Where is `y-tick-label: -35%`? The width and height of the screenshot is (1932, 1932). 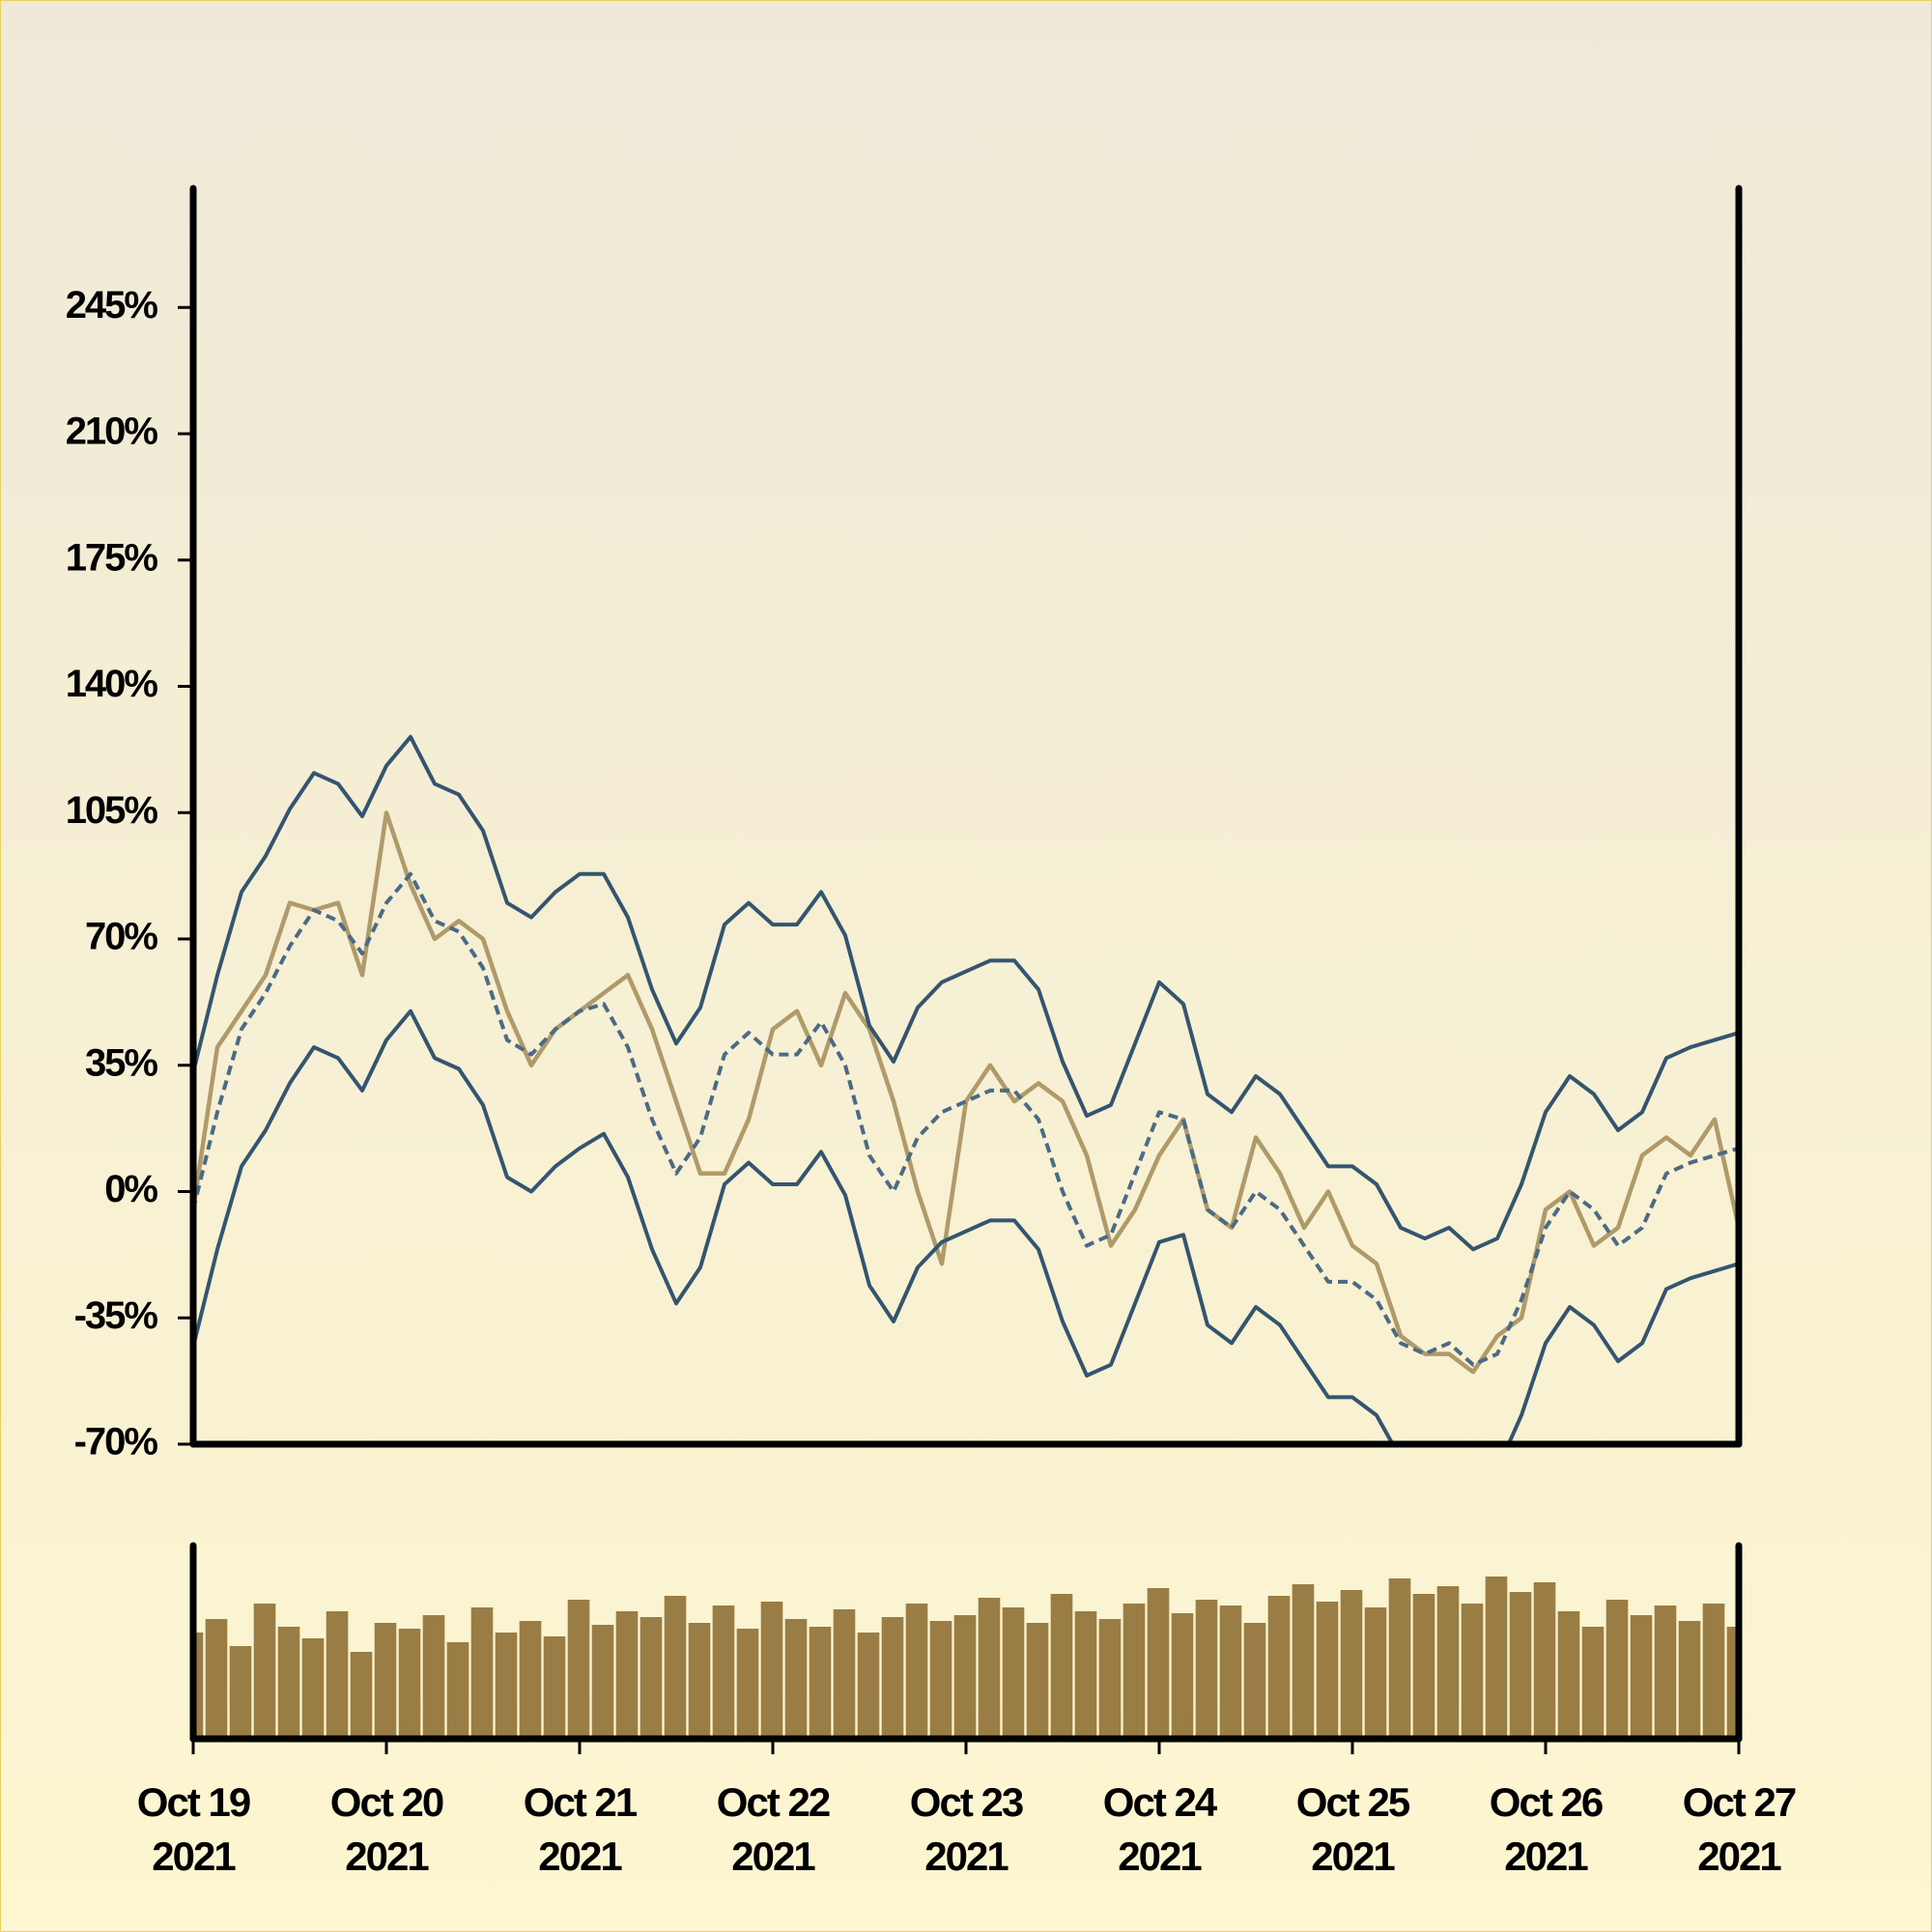 y-tick-label: -35% is located at coordinates (116, 1315).